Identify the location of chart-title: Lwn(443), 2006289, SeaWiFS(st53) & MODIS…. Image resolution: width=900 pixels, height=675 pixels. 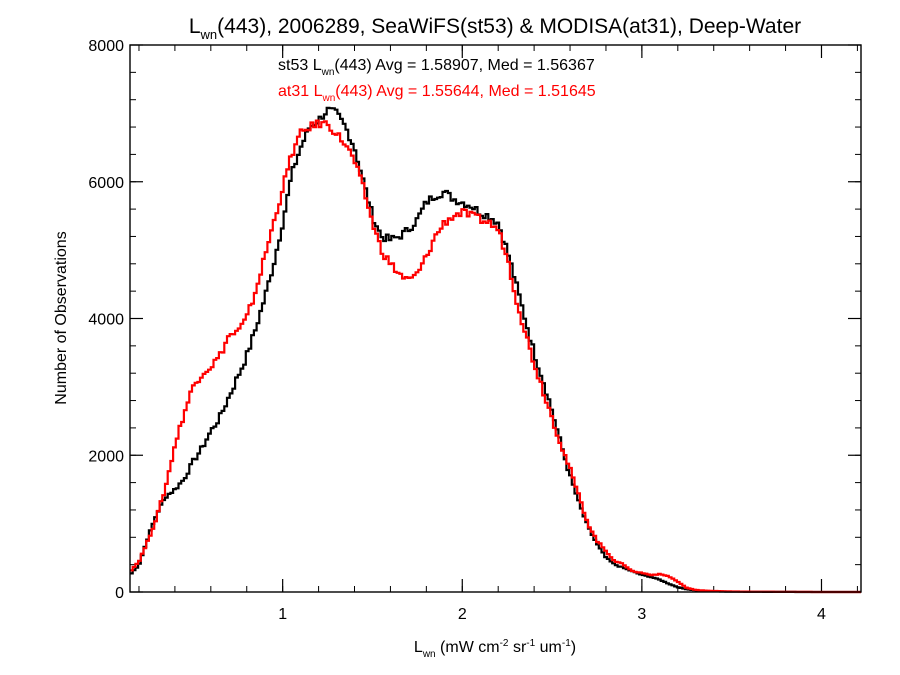
(495, 28).